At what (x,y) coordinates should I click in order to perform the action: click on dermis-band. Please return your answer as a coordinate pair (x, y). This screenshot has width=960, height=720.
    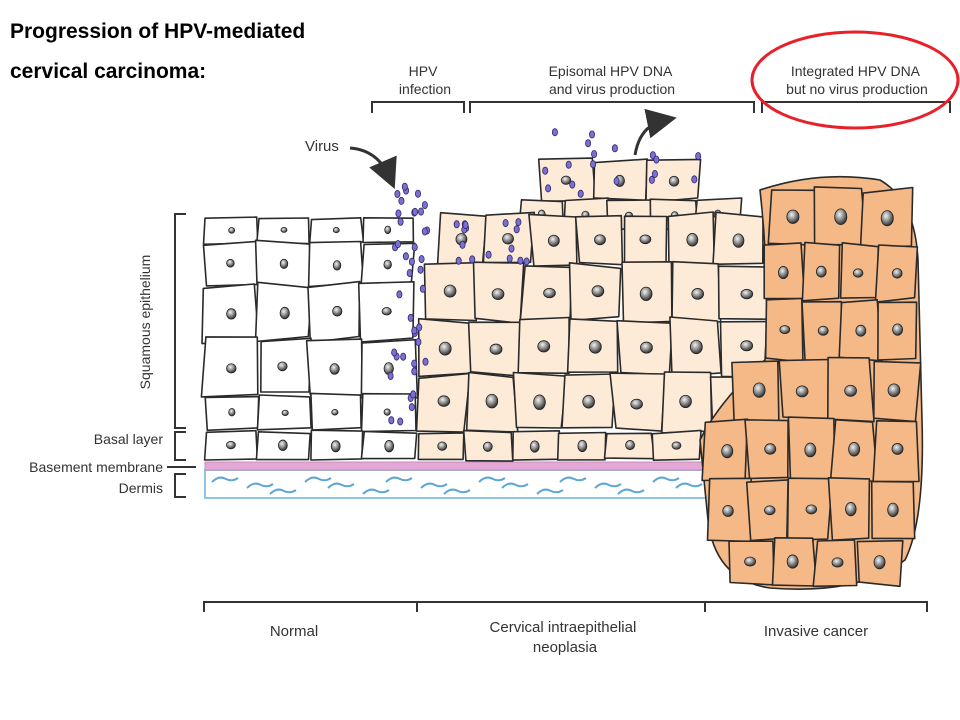
    Looking at the image, I should click on (460, 484).